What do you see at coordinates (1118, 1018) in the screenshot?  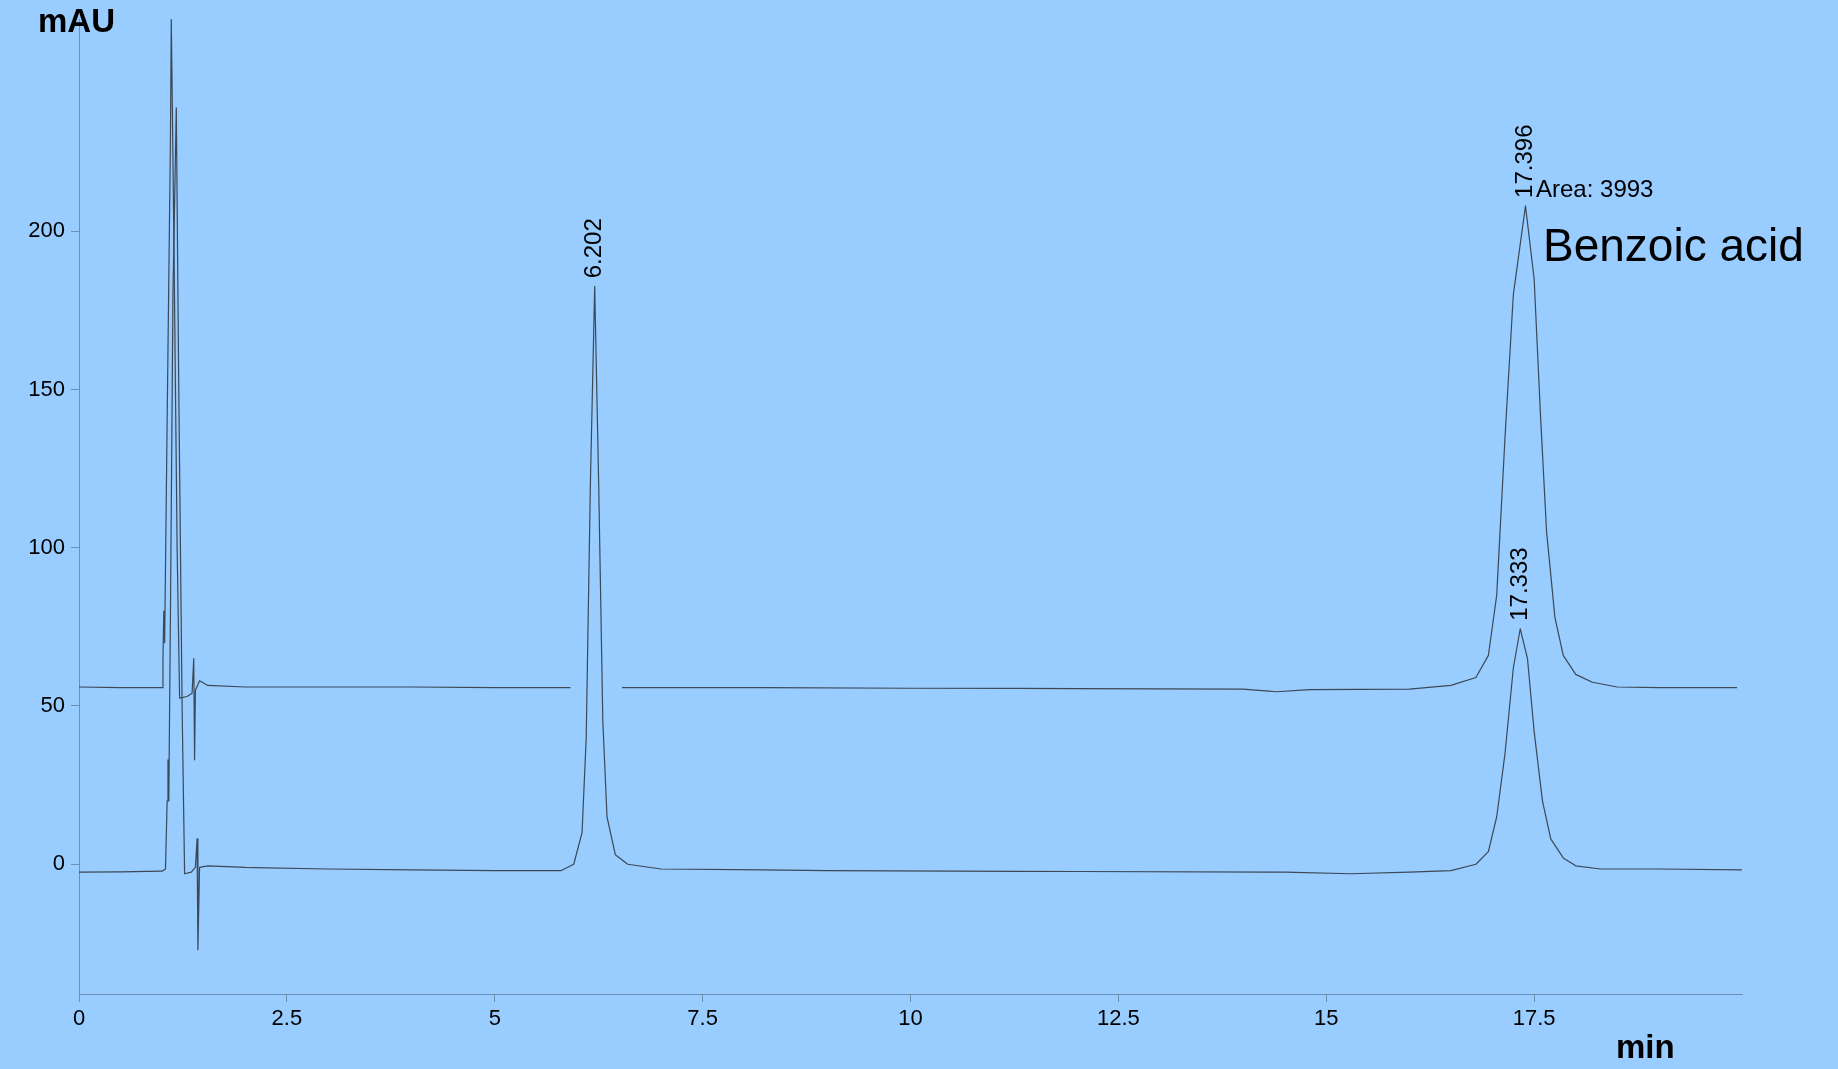 I see `x-tick-label: 12.5` at bounding box center [1118, 1018].